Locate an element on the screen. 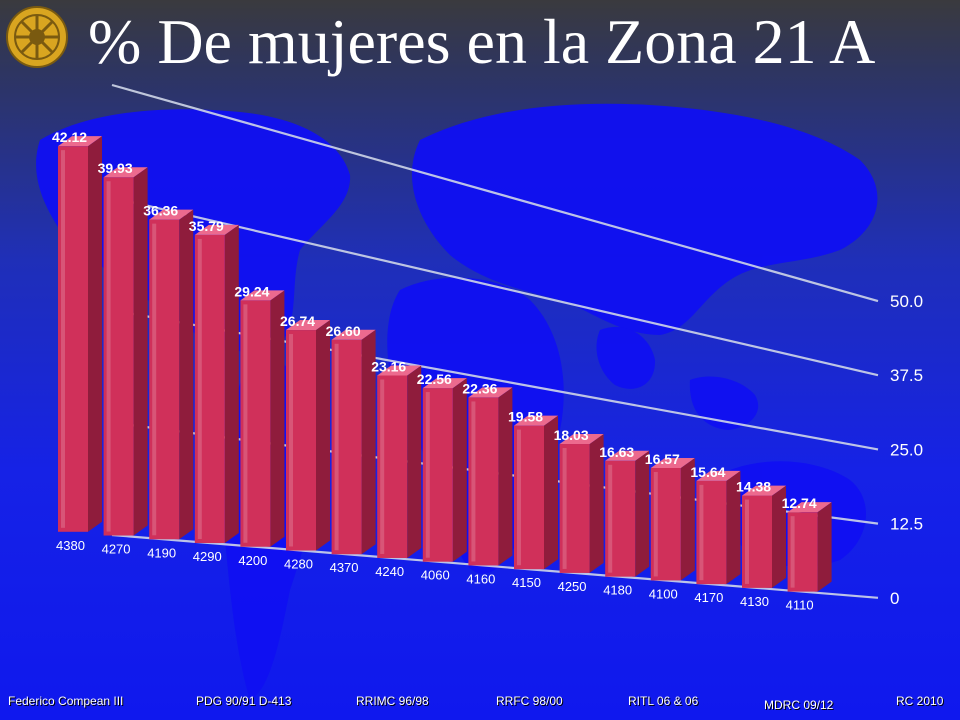 This screenshot has height=720, width=960. category-label: 4110 is located at coordinates (800, 605).